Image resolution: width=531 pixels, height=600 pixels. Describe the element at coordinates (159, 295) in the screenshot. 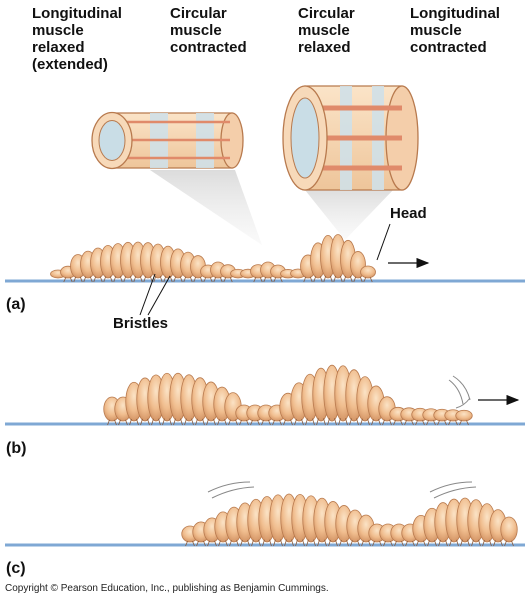

I see `bristle-pointer` at that location.